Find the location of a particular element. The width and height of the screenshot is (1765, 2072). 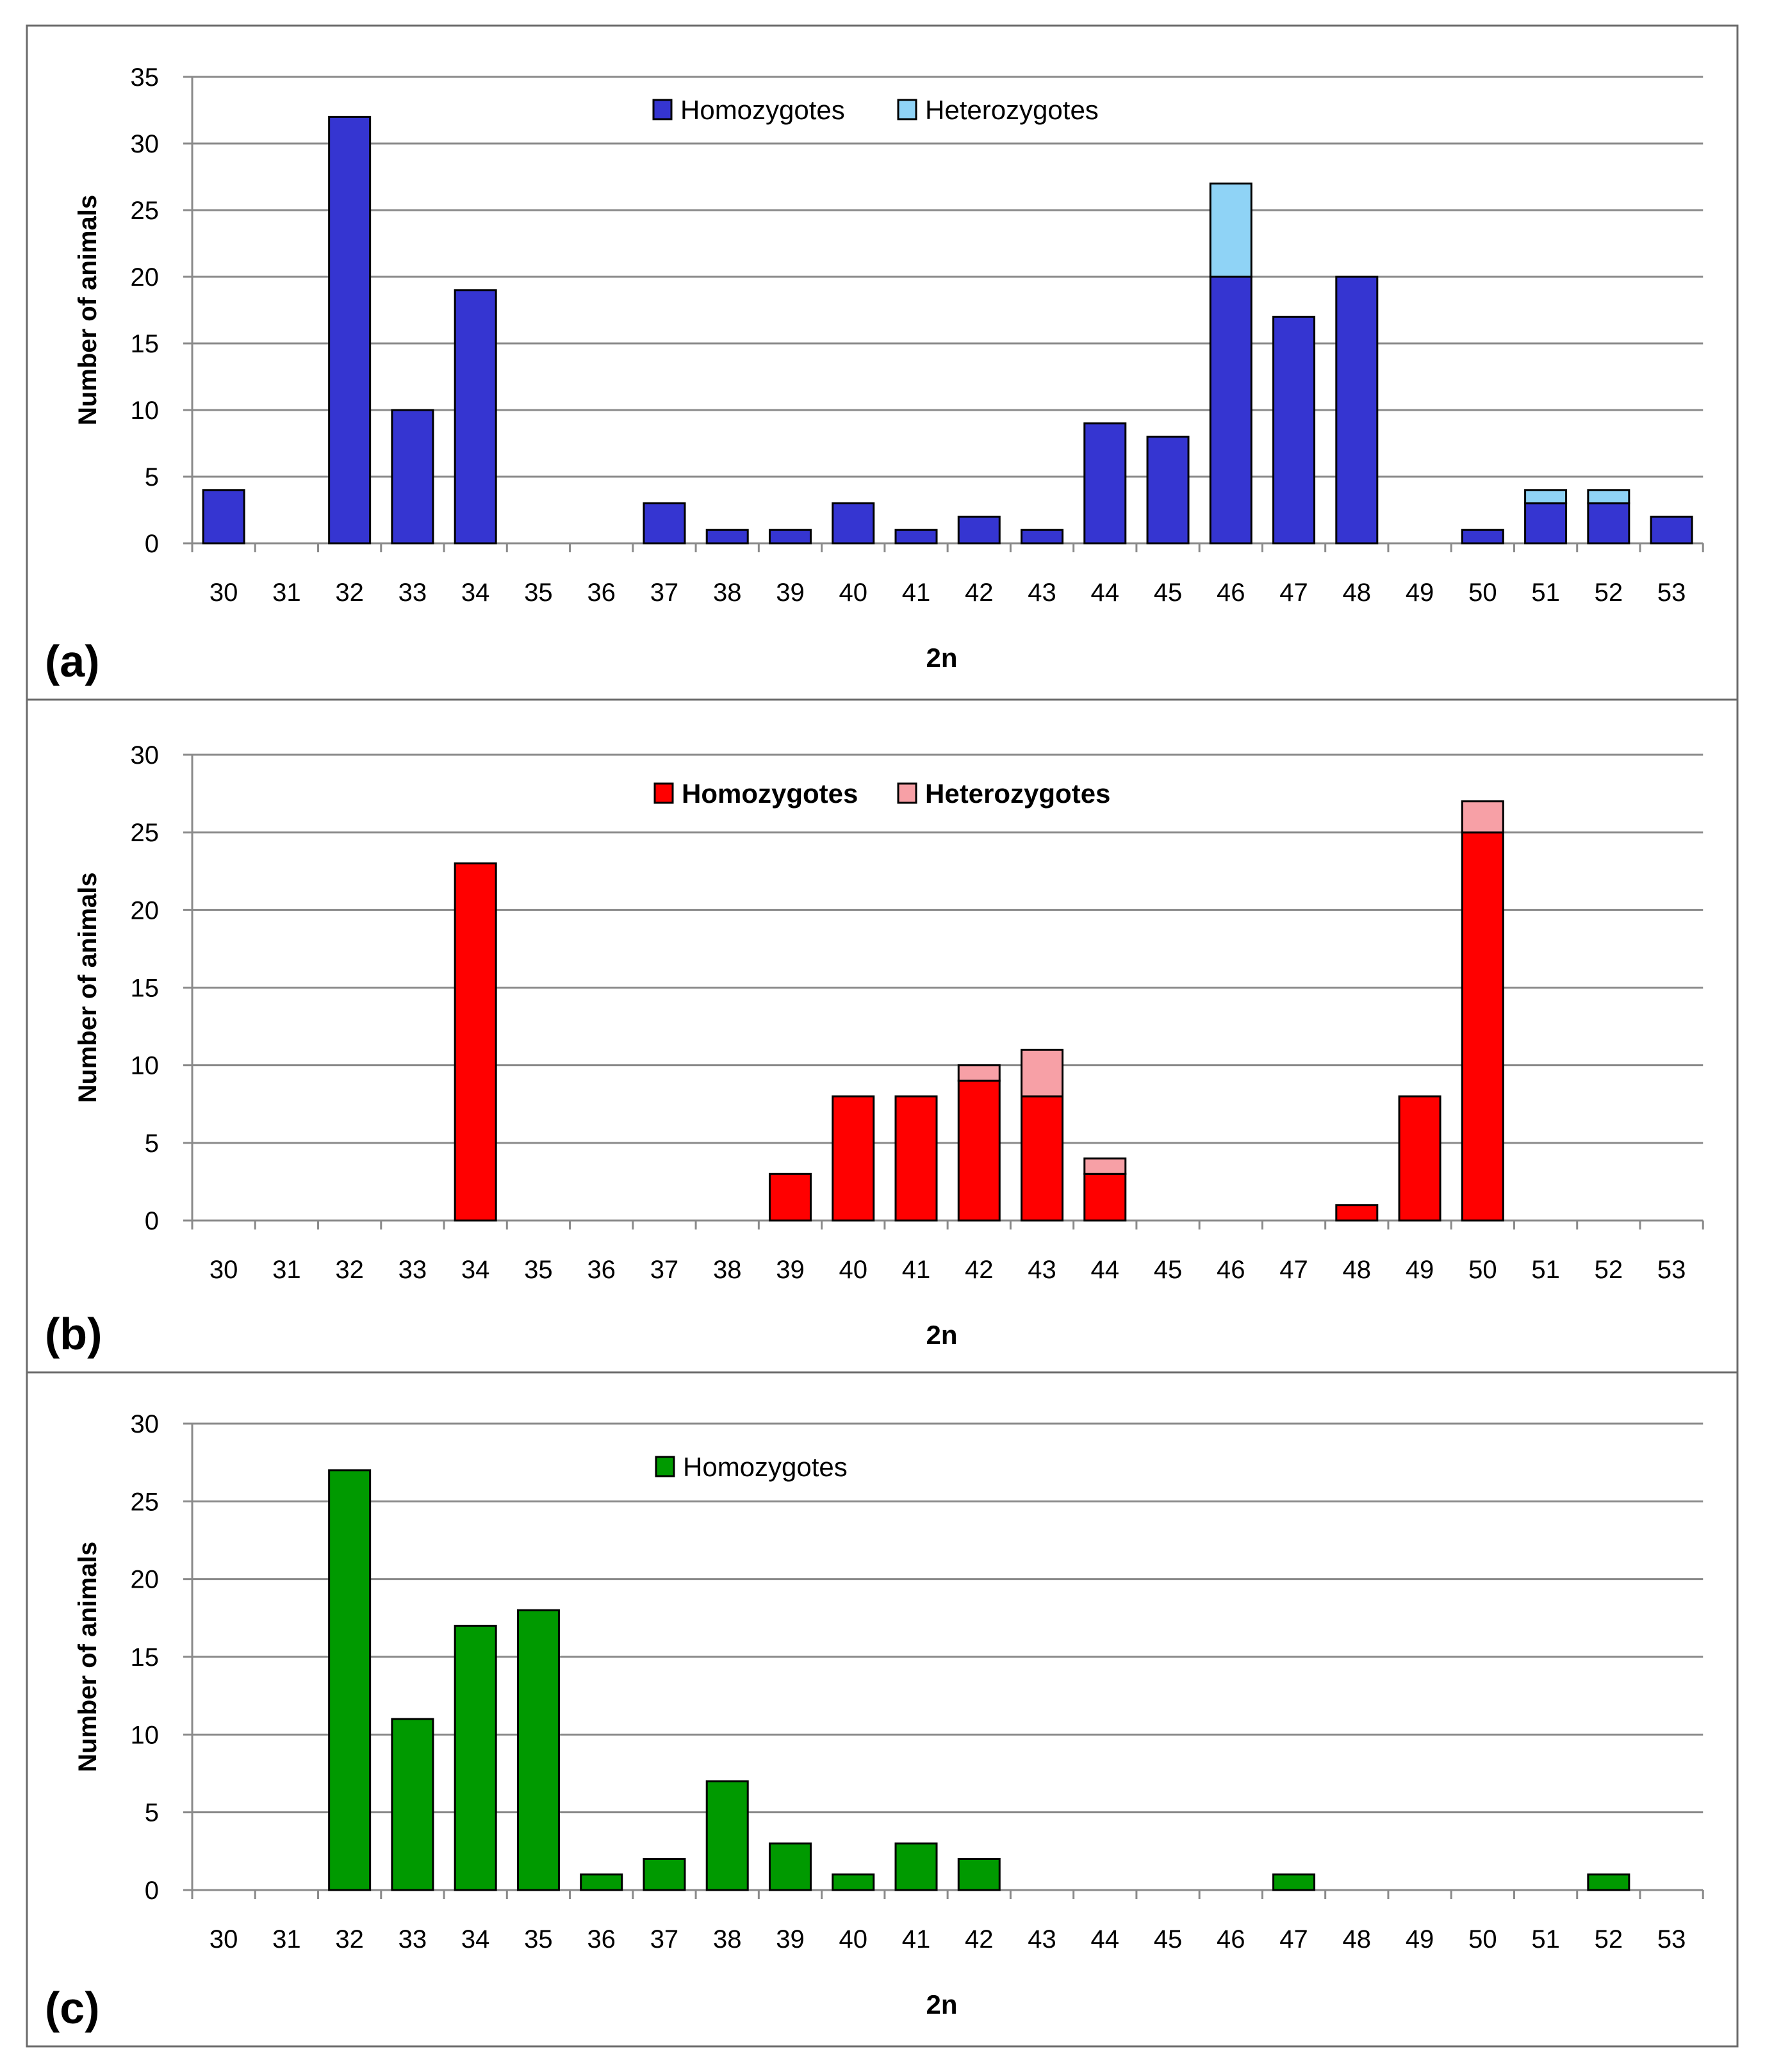

panel-label: (b) is located at coordinates (73, 1334).